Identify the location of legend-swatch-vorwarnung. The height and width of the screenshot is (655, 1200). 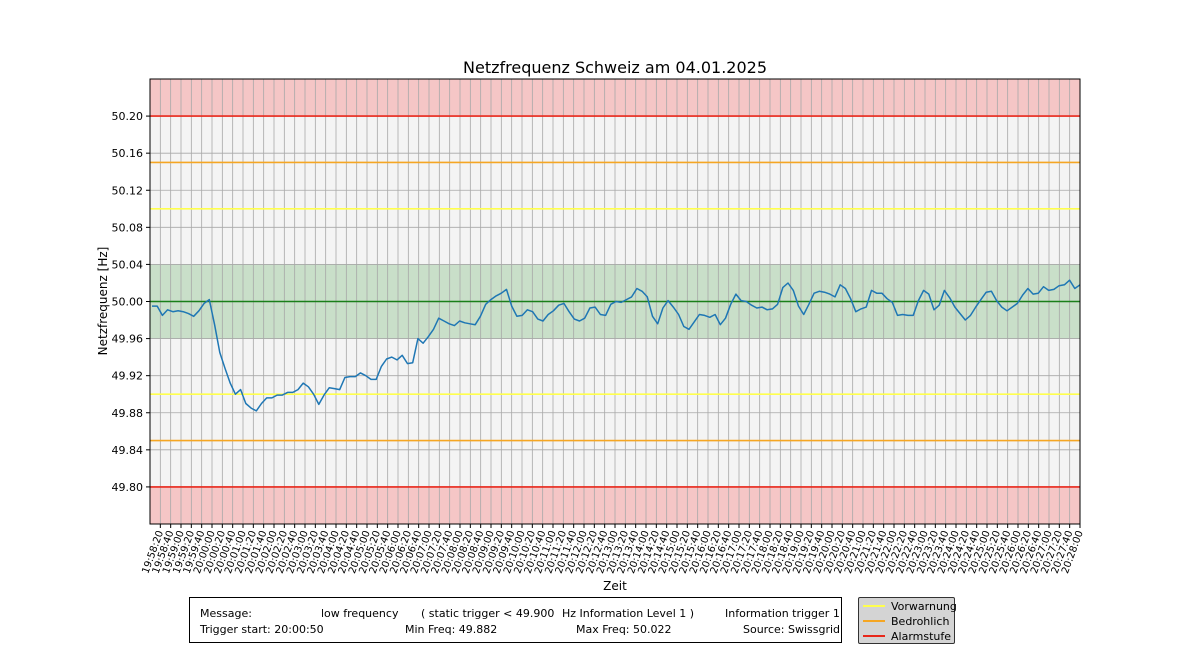
(874, 606).